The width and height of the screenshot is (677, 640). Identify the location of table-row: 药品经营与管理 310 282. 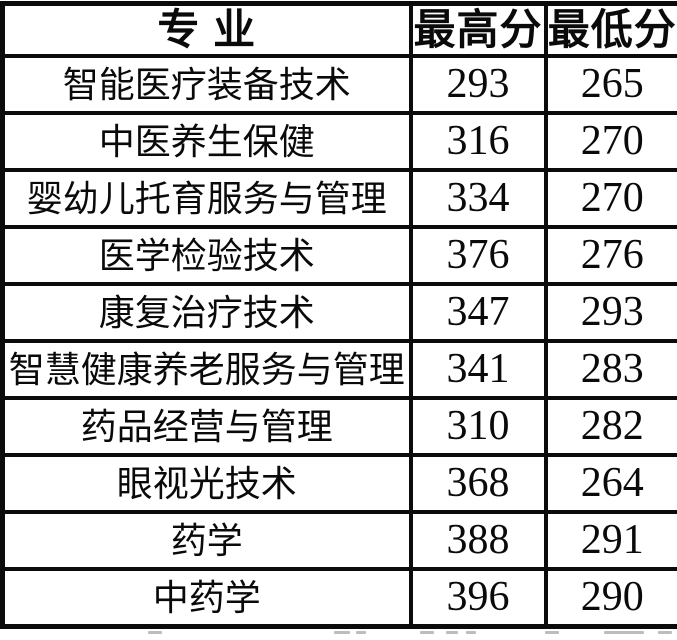
(340, 426).